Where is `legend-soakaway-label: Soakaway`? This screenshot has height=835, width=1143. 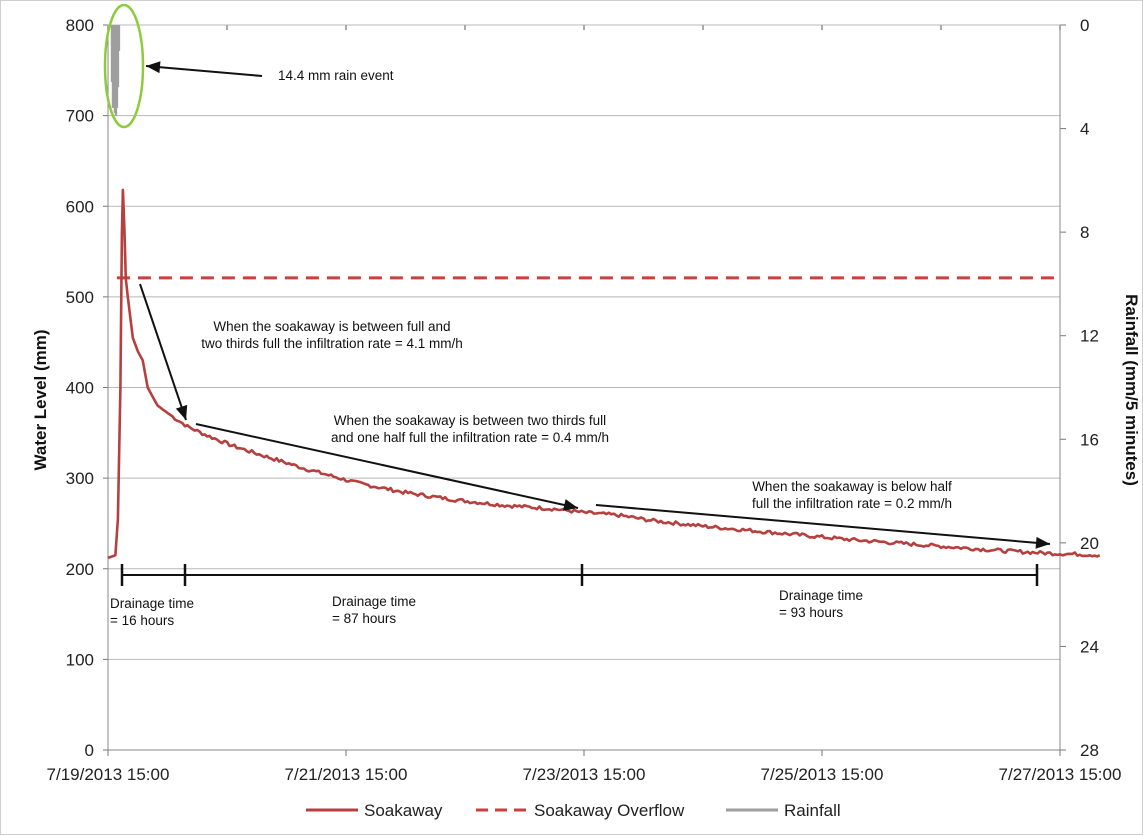 legend-soakaway-label: Soakaway is located at coordinates (403, 810).